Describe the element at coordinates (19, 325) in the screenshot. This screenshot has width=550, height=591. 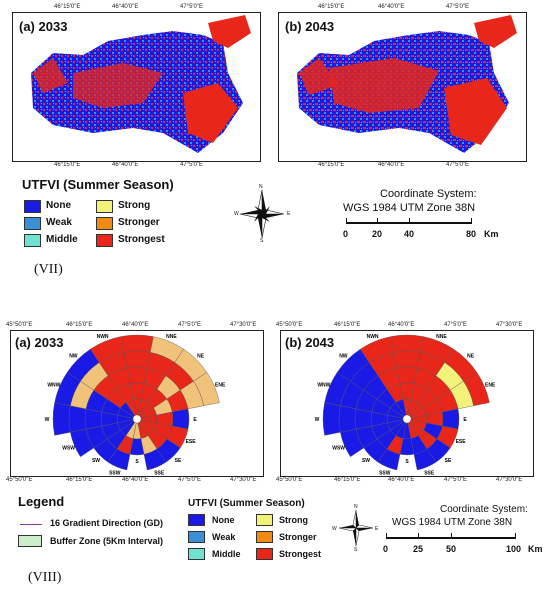
I see `tick-top-a0: 45°50'0"E` at that location.